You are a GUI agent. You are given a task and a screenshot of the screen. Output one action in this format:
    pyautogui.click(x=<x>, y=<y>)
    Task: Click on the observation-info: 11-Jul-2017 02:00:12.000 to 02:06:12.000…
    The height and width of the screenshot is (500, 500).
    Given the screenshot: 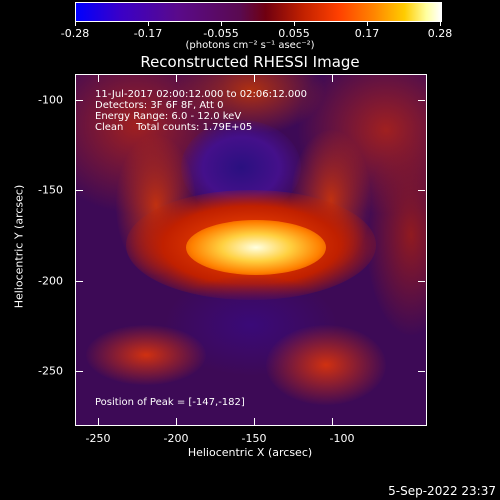 What is the action you would take?
    pyautogui.click(x=201, y=111)
    